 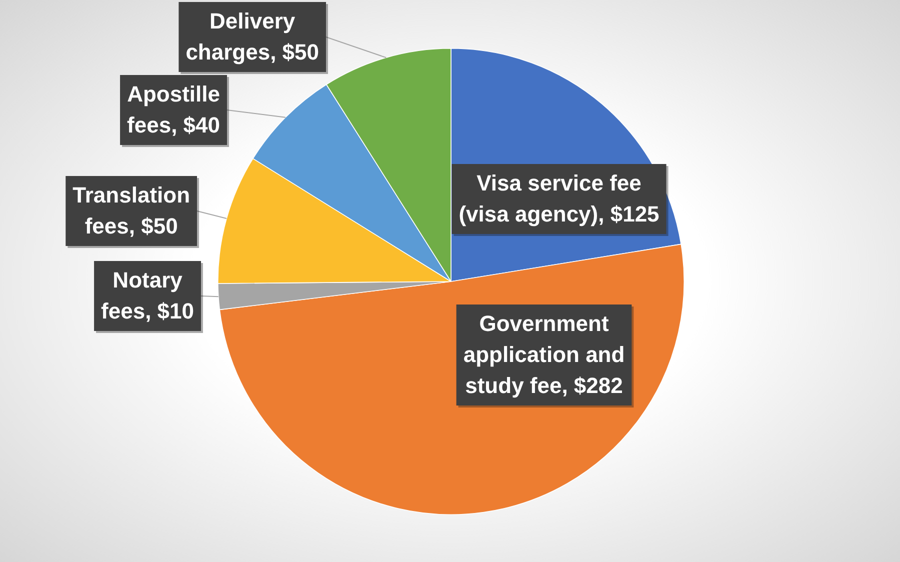 What do you see at coordinates (147, 296) in the screenshot?
I see `slice-label: Notary fees, $10` at bounding box center [147, 296].